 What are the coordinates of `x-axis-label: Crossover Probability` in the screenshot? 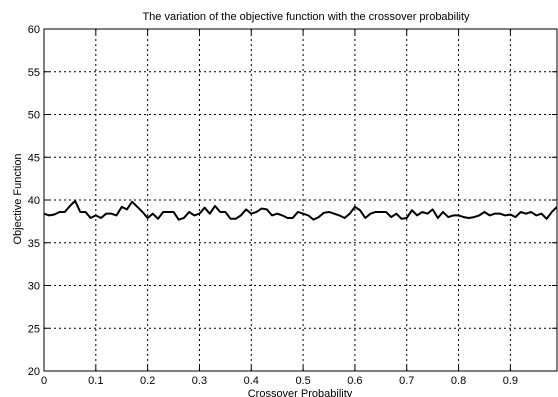 It's located at (300, 392).